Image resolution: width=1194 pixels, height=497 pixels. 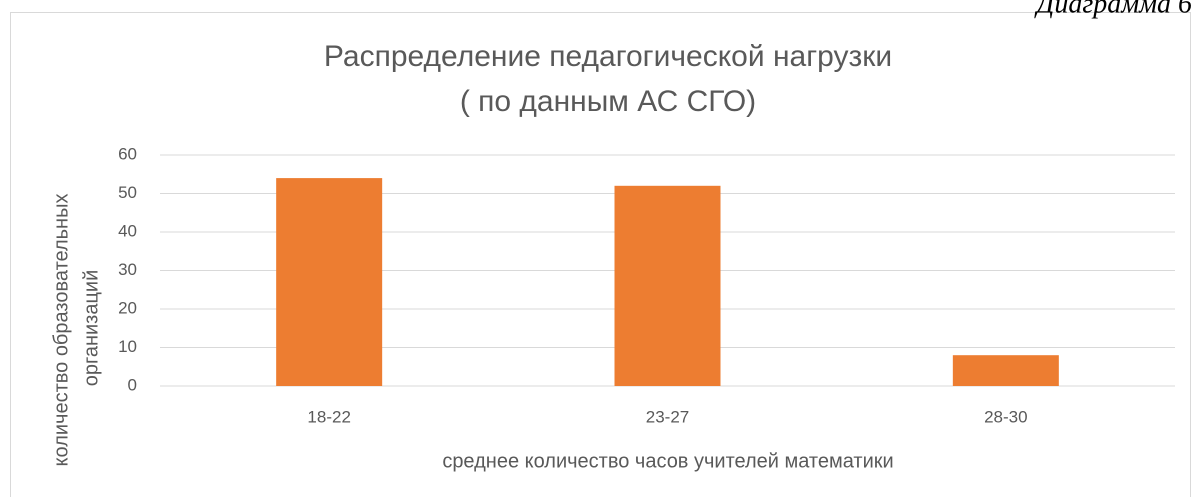 I want to click on y-axis-label: количество образовательных, so click(x=61, y=330).